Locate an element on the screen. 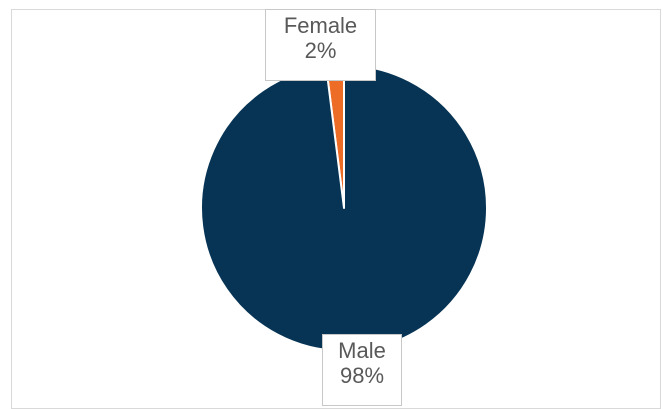 The width and height of the screenshot is (663, 409). data-label-female-name: Female is located at coordinates (320, 25).